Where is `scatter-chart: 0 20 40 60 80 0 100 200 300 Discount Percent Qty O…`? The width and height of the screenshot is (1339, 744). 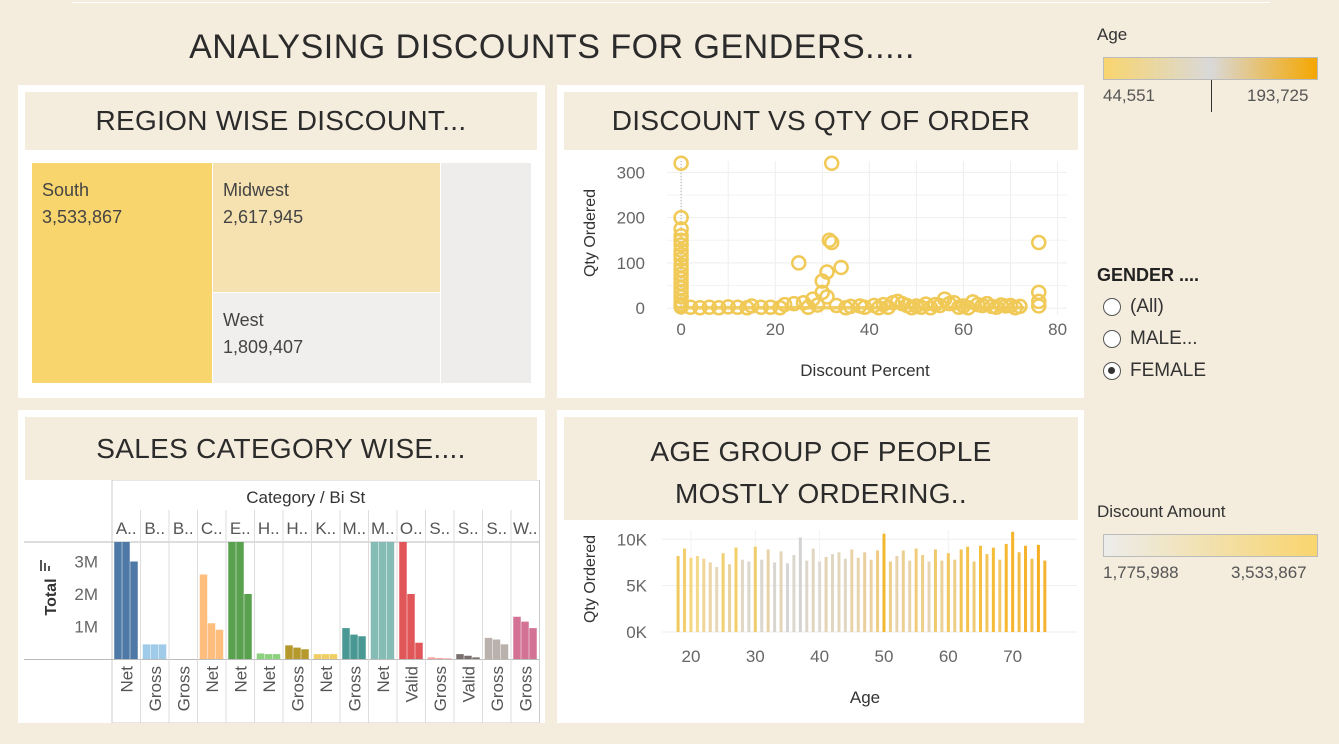 scatter-chart: 0 20 40 60 80 0 100 200 300 Discount Percent Qty O… is located at coordinates (820, 276).